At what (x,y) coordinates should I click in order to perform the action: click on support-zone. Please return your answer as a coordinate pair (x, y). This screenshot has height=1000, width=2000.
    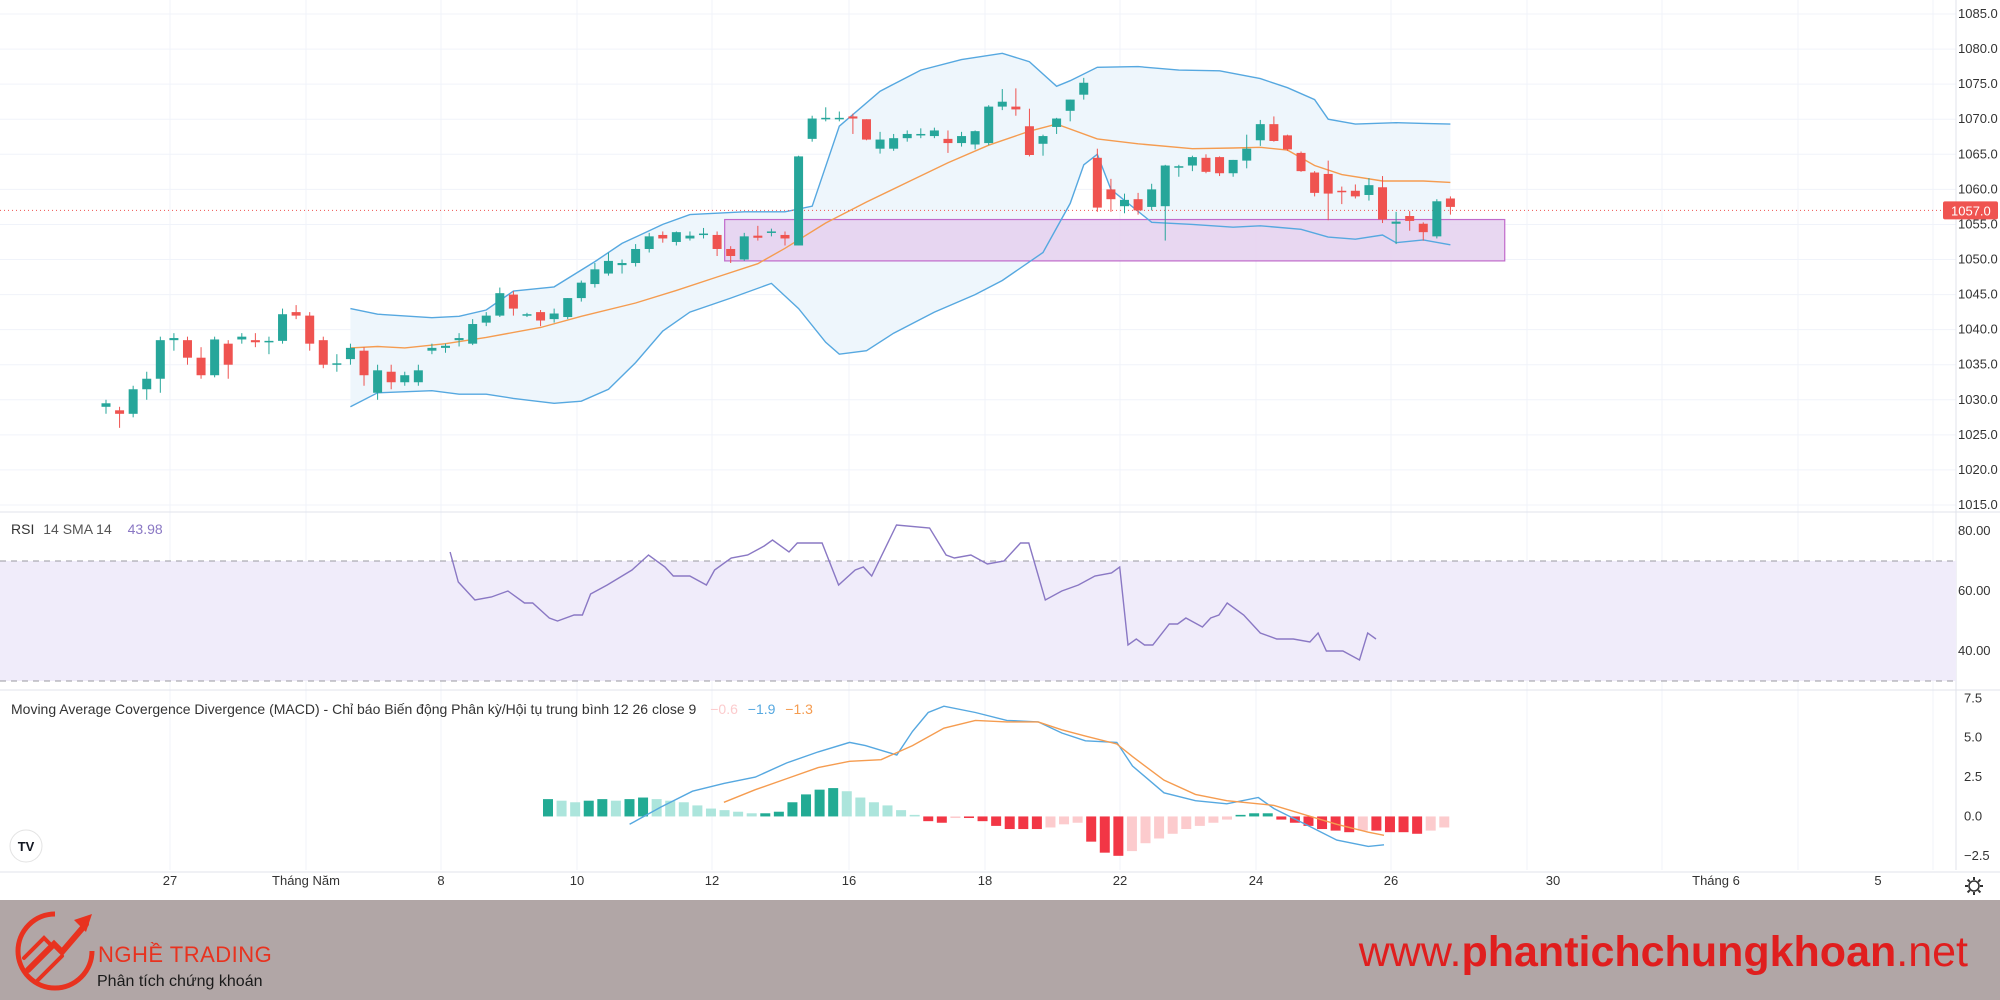
    Looking at the image, I should click on (1115, 240).